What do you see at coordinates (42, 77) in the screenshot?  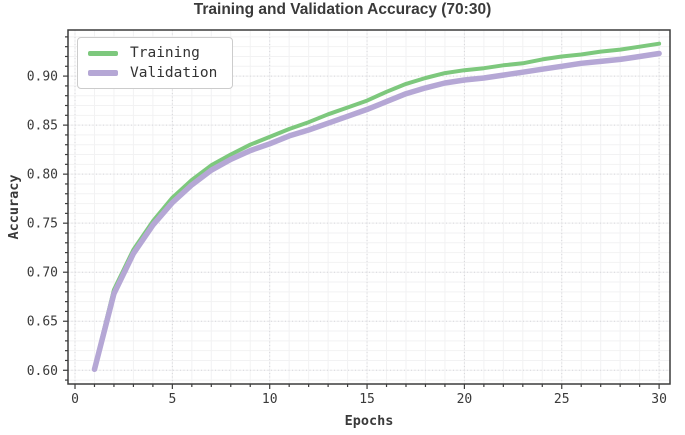 I see `tick-label: 0.90` at bounding box center [42, 77].